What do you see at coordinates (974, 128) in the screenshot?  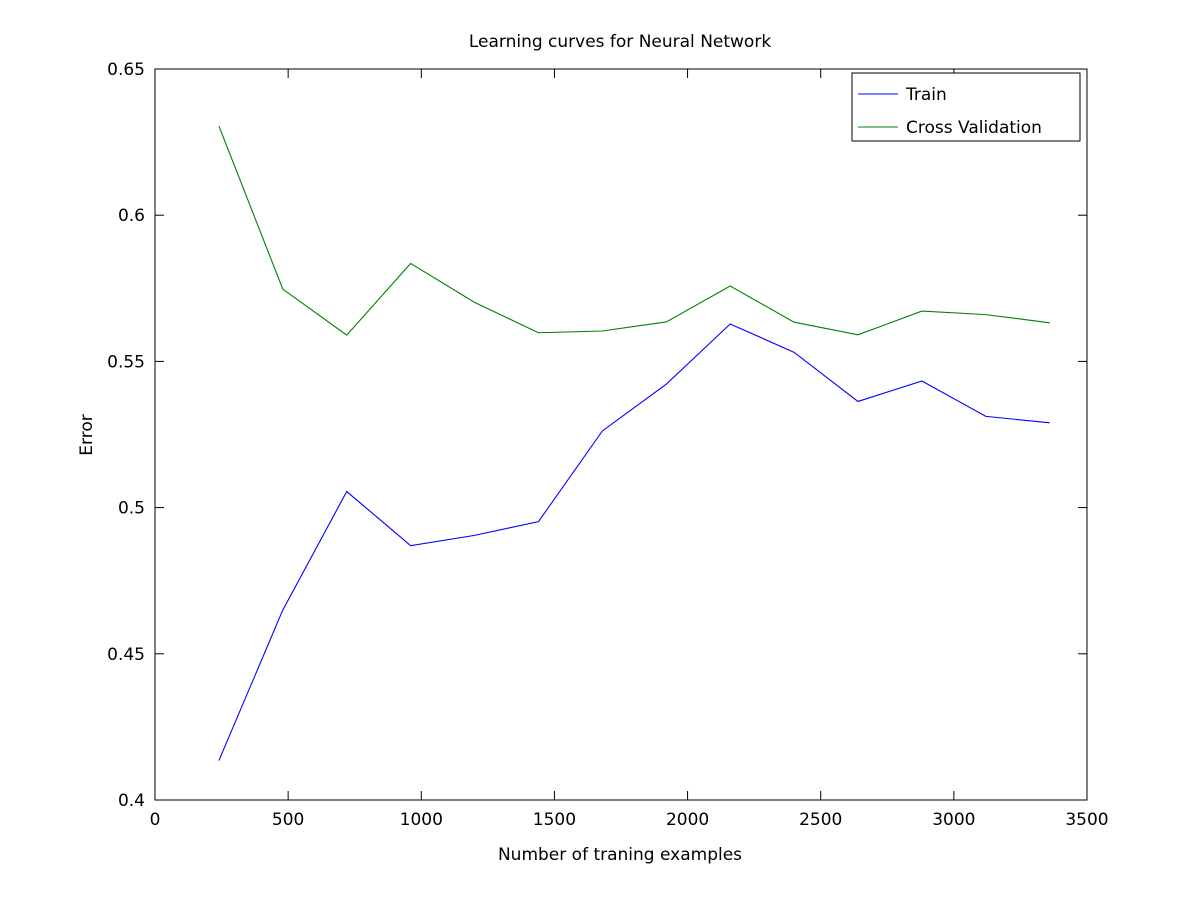 I see `legend-label-cross-validation: Cross Validation` at bounding box center [974, 128].